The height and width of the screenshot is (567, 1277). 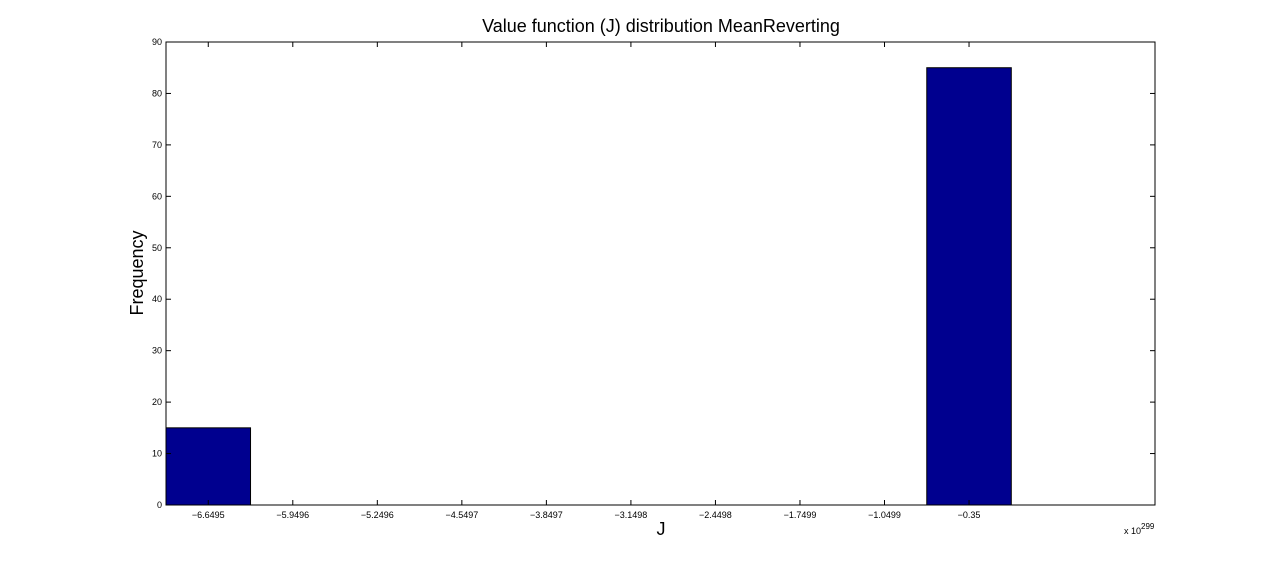 What do you see at coordinates (157, 196) in the screenshot?
I see `y-tick-label-60: 60` at bounding box center [157, 196].